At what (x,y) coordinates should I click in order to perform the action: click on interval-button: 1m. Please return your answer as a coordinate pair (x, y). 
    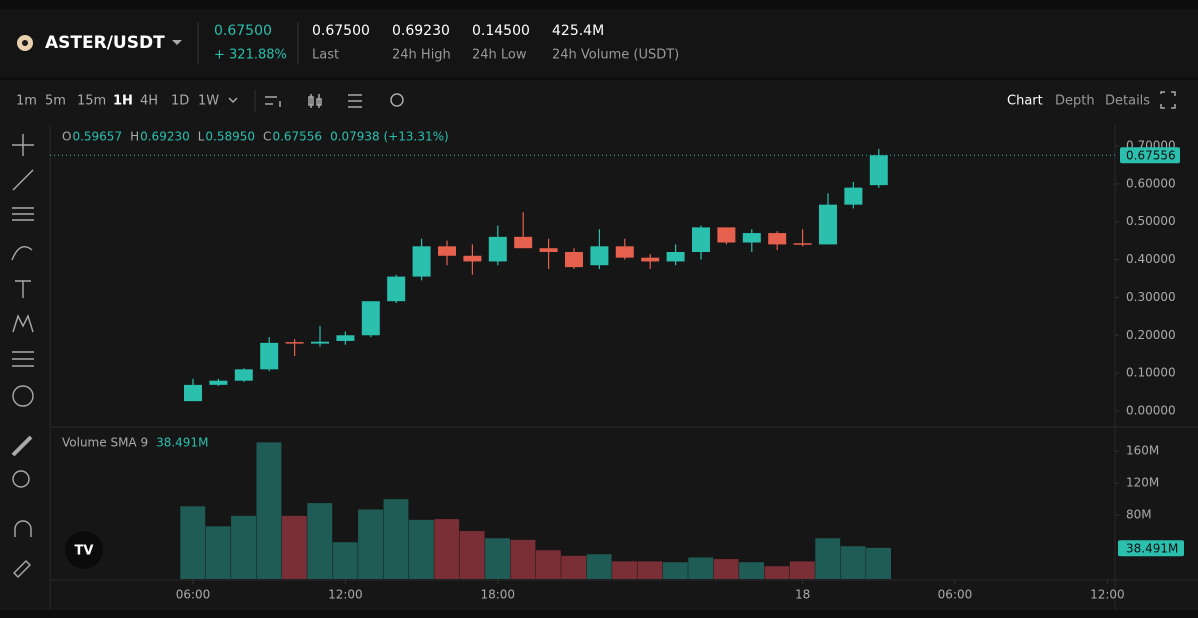
    Looking at the image, I should click on (26, 101).